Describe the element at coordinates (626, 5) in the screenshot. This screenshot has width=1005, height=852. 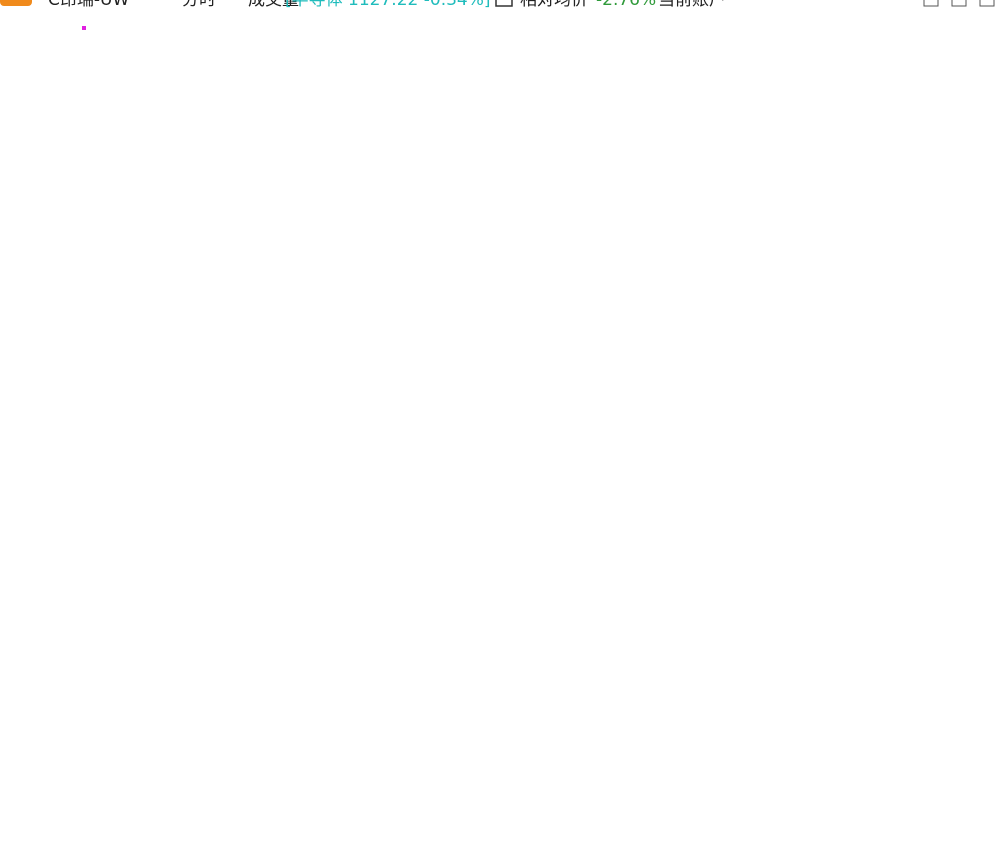
I see `relative-value: -2.76%` at that location.